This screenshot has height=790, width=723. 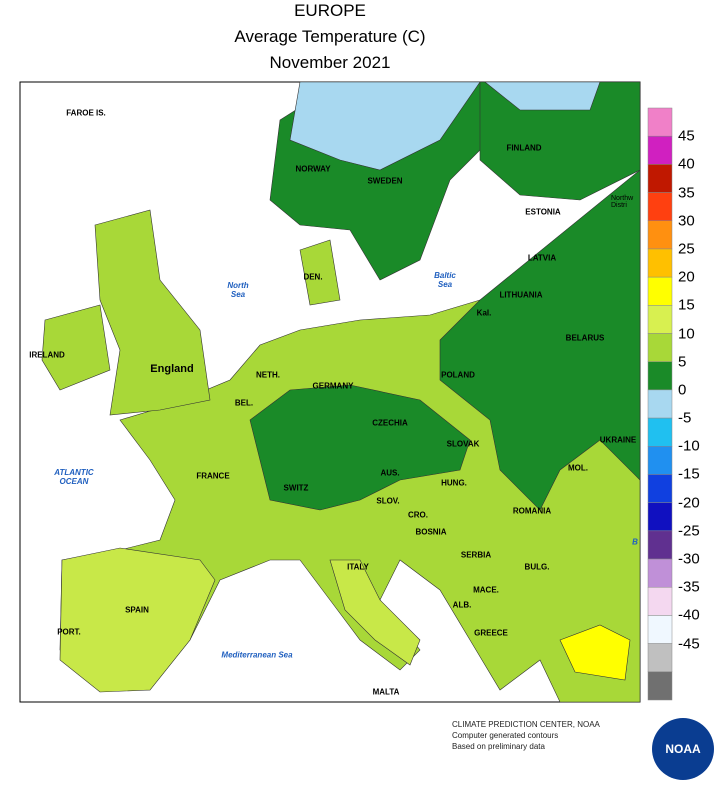 I want to click on place-label: NORWAY, so click(x=313, y=169).